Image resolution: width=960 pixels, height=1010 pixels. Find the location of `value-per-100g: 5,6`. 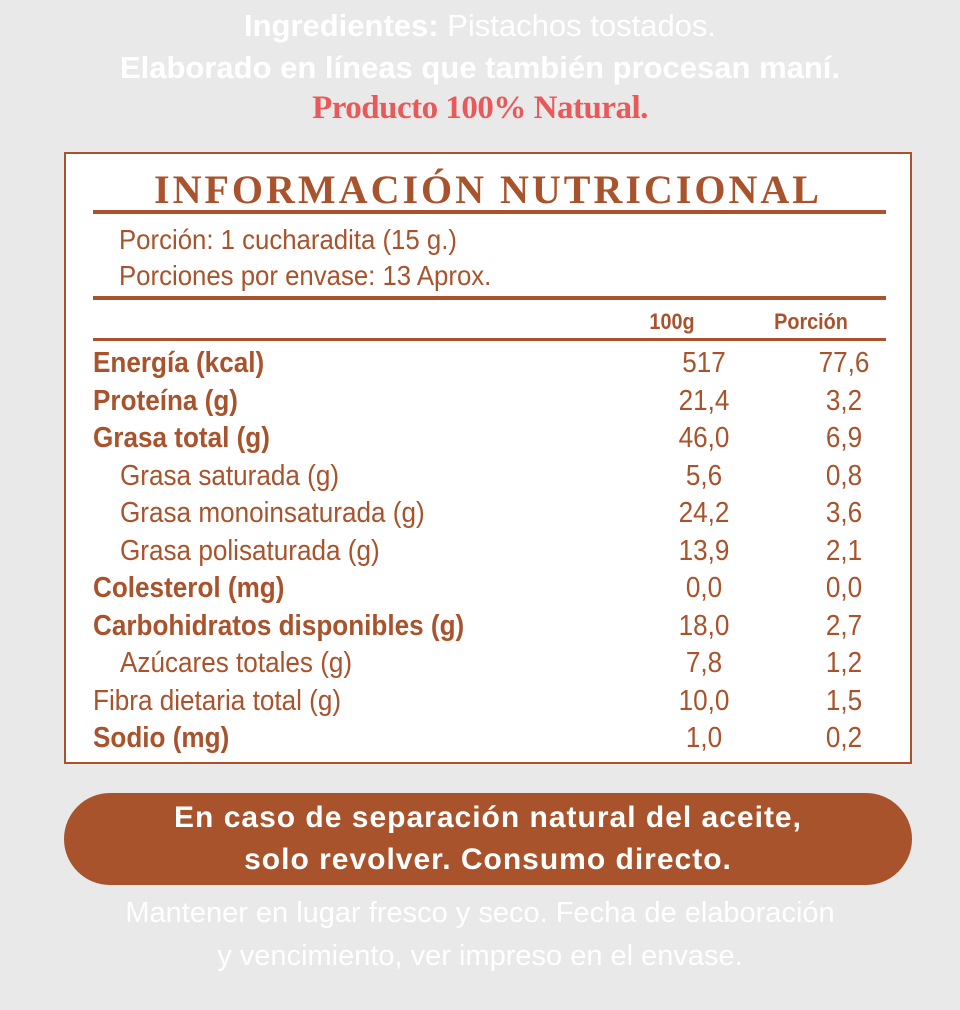

value-per-100g: 5,6 is located at coordinates (704, 475).